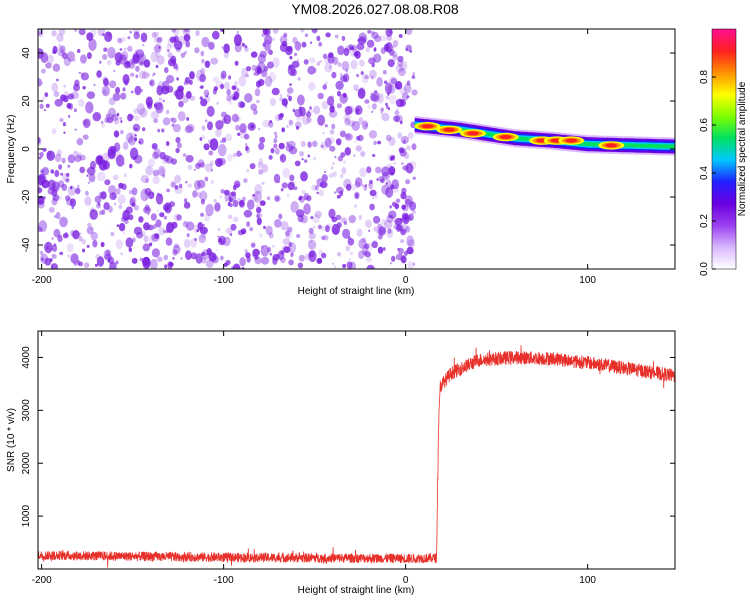  I want to click on snr-x-label: Height of straight line (km), so click(356, 590).